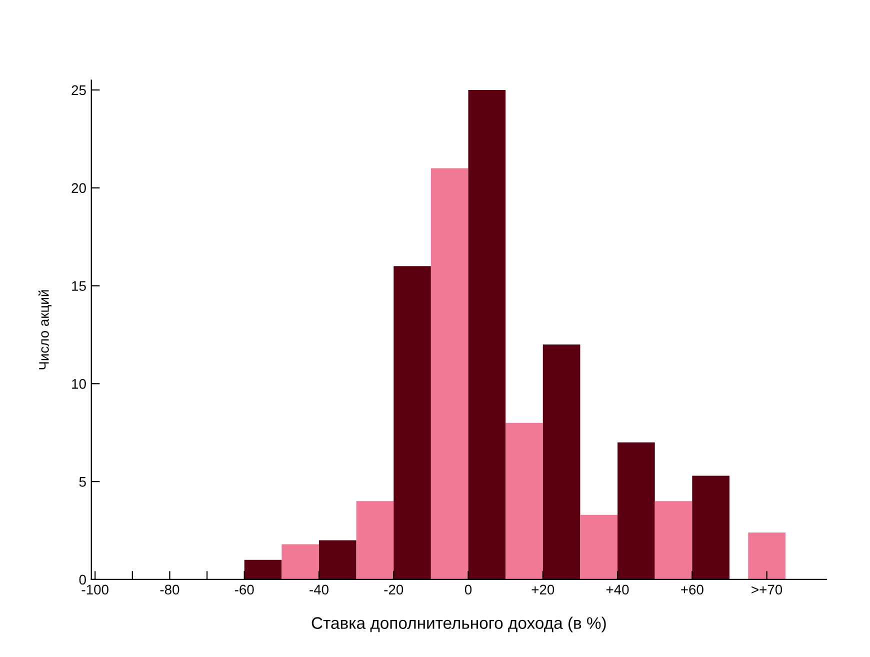  What do you see at coordinates (767, 589) in the screenshot?
I see `x-tick-label: >+70` at bounding box center [767, 589].